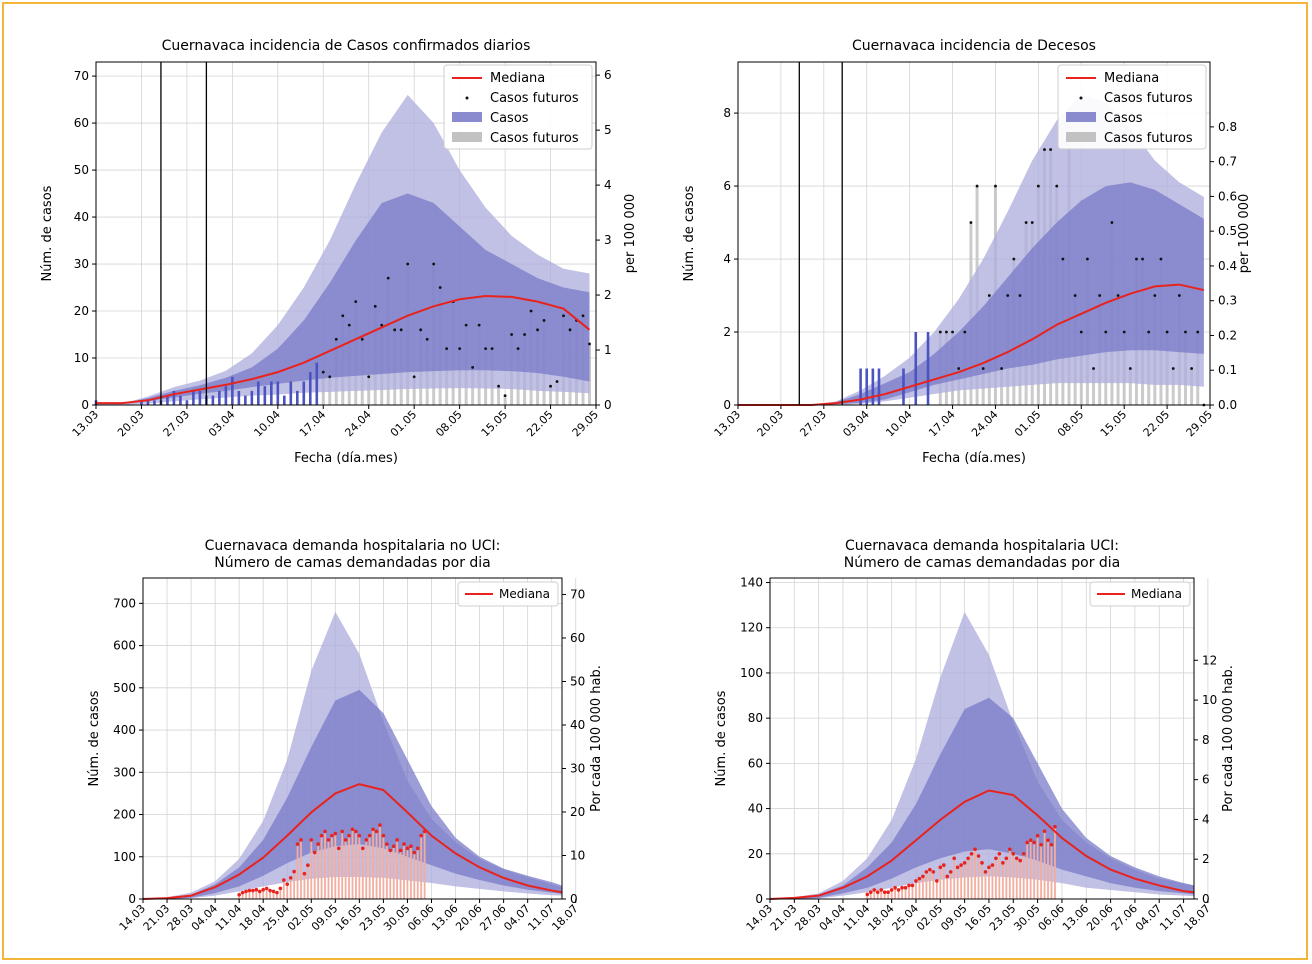  I want to click on chart-title: Cuernavaca demanda hospitalaria UCI:, so click(982, 546).